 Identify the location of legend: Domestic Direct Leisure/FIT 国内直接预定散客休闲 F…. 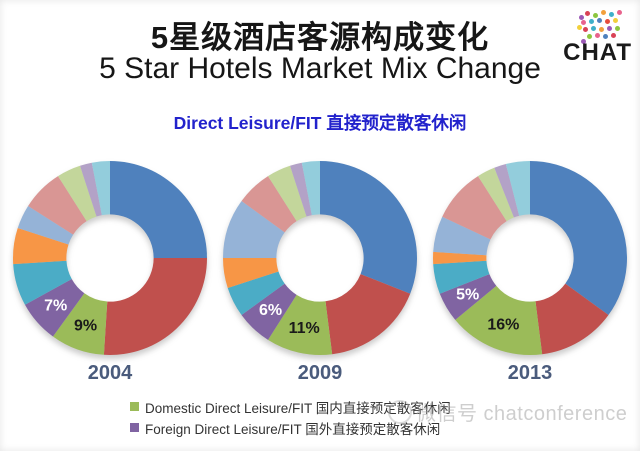
(290, 417).